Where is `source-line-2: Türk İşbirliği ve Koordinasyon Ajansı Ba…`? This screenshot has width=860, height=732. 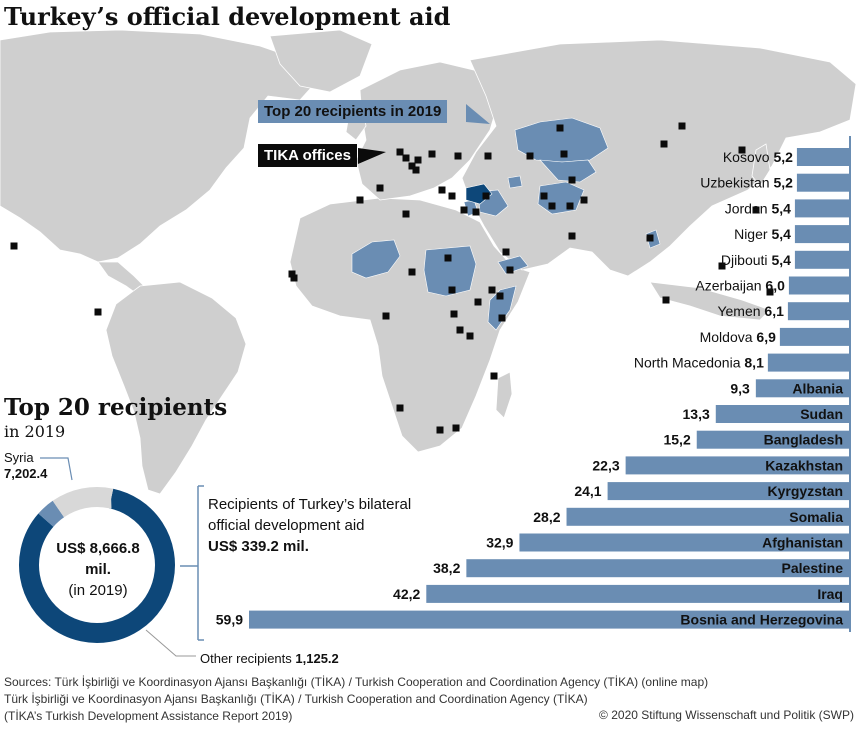
source-line-2: Türk İşbirliği ve Koordinasyon Ajansı Ba… is located at coordinates (296, 699).